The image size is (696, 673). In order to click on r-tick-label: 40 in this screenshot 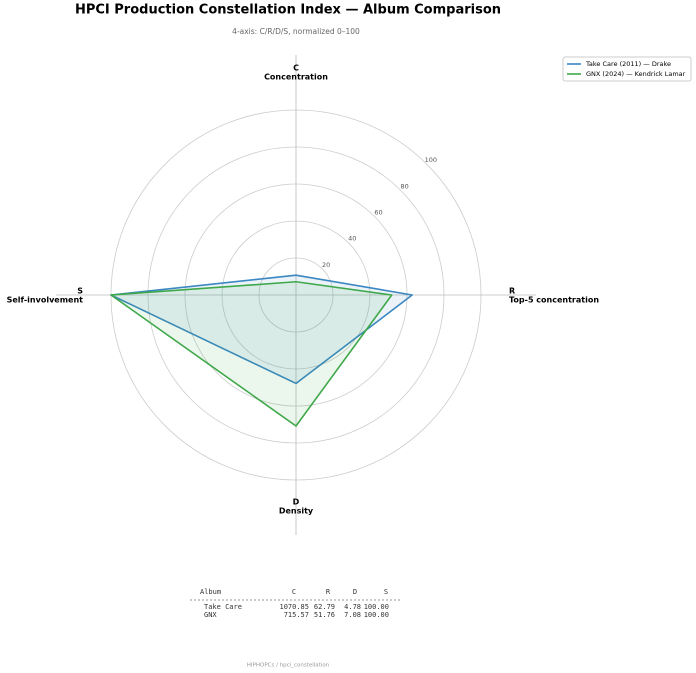, I will do `click(352, 239)`.